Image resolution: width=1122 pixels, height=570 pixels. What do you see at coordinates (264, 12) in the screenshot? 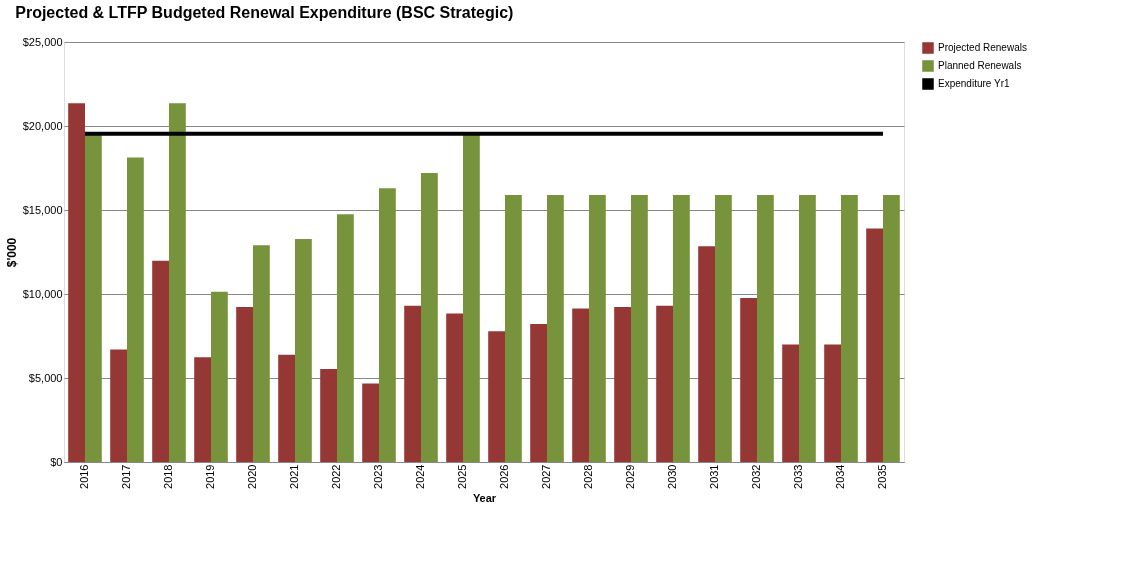
I see `chart-title: Projected & LTFP Budgeted Renewal Expenditure (BSC Strategic)` at bounding box center [264, 12].